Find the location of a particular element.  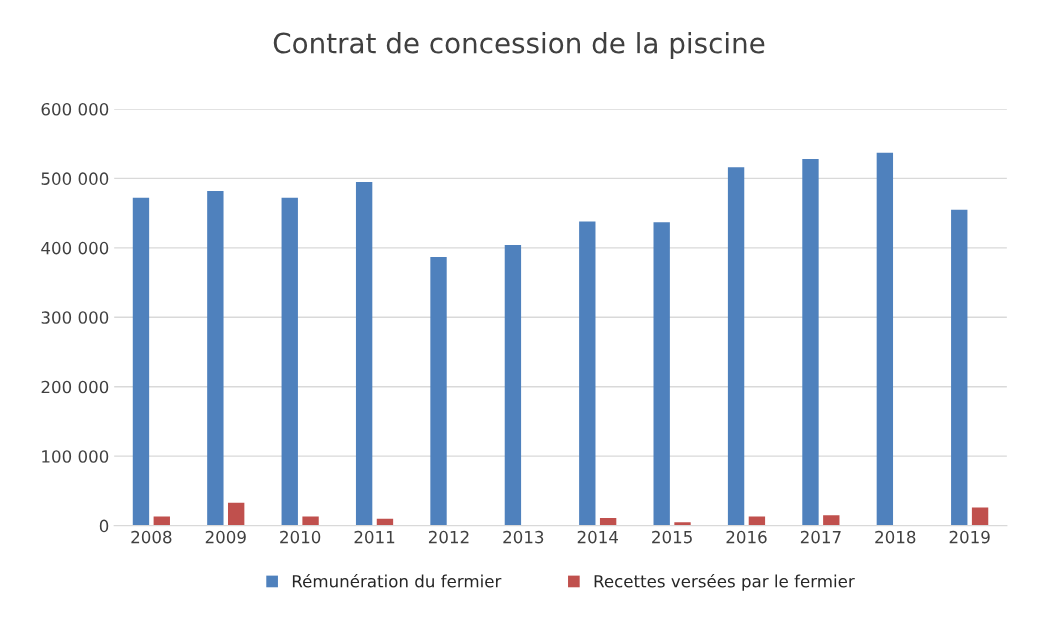

legend-label: Recettes versées par le fermier is located at coordinates (724, 582).